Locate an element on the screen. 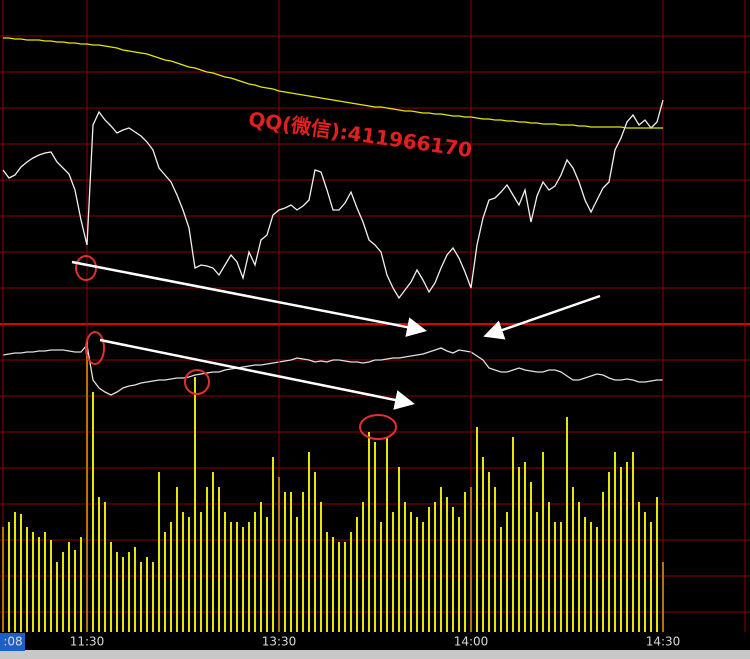 Image resolution: width=750 pixels, height=659 pixels. price-line is located at coordinates (332, 369).